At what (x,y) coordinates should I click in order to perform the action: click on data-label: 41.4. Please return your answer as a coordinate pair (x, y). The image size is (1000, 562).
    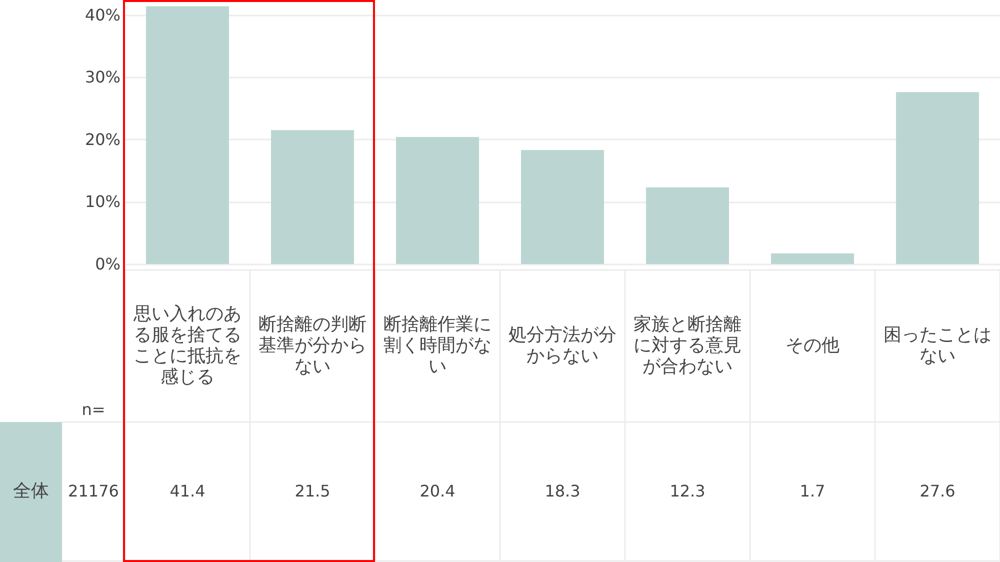
    Looking at the image, I should click on (188, 491).